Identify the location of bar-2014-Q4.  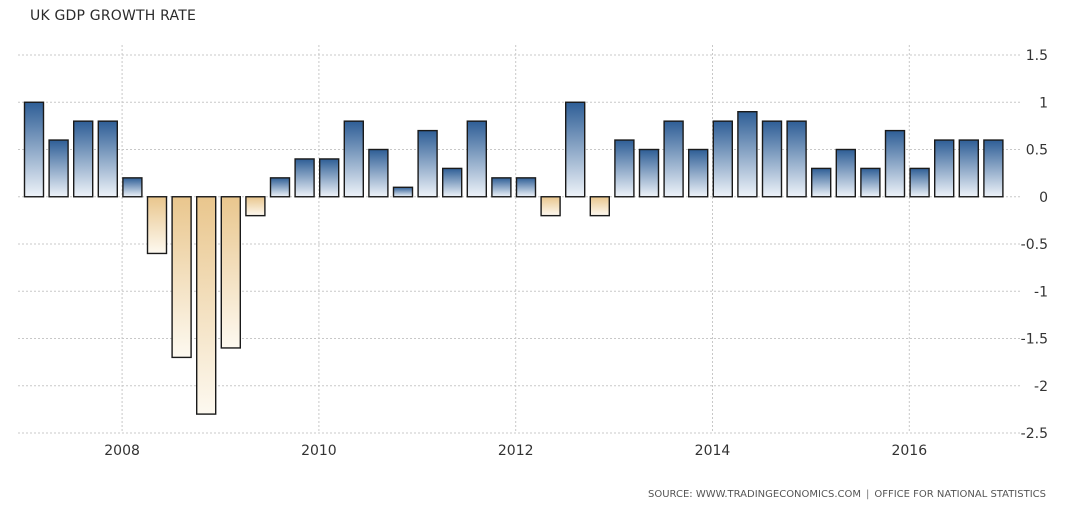
(796, 159).